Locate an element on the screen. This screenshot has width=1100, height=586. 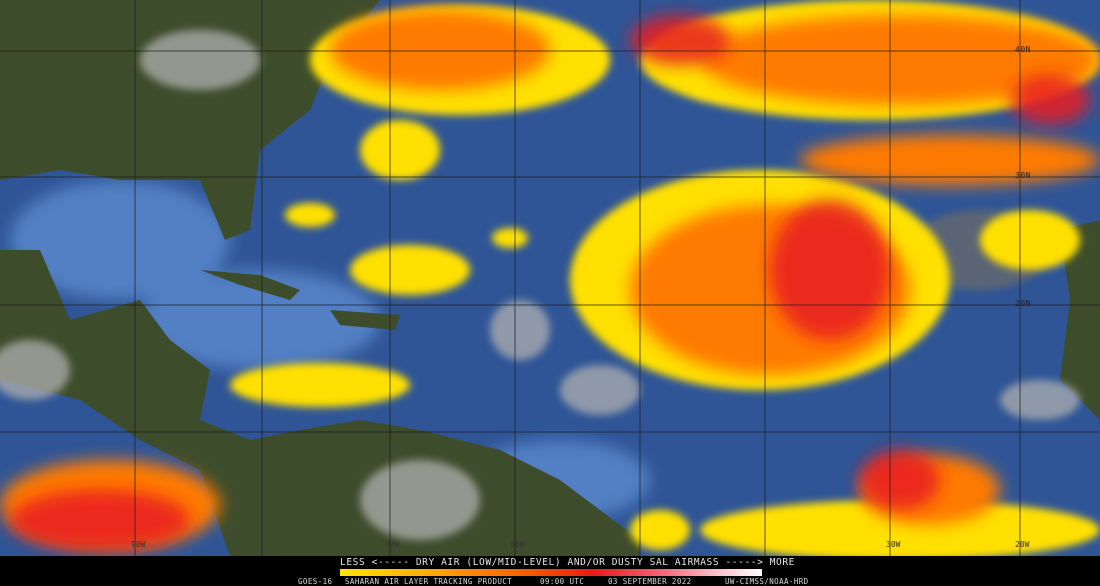
color-scale-bar is located at coordinates (551, 572).